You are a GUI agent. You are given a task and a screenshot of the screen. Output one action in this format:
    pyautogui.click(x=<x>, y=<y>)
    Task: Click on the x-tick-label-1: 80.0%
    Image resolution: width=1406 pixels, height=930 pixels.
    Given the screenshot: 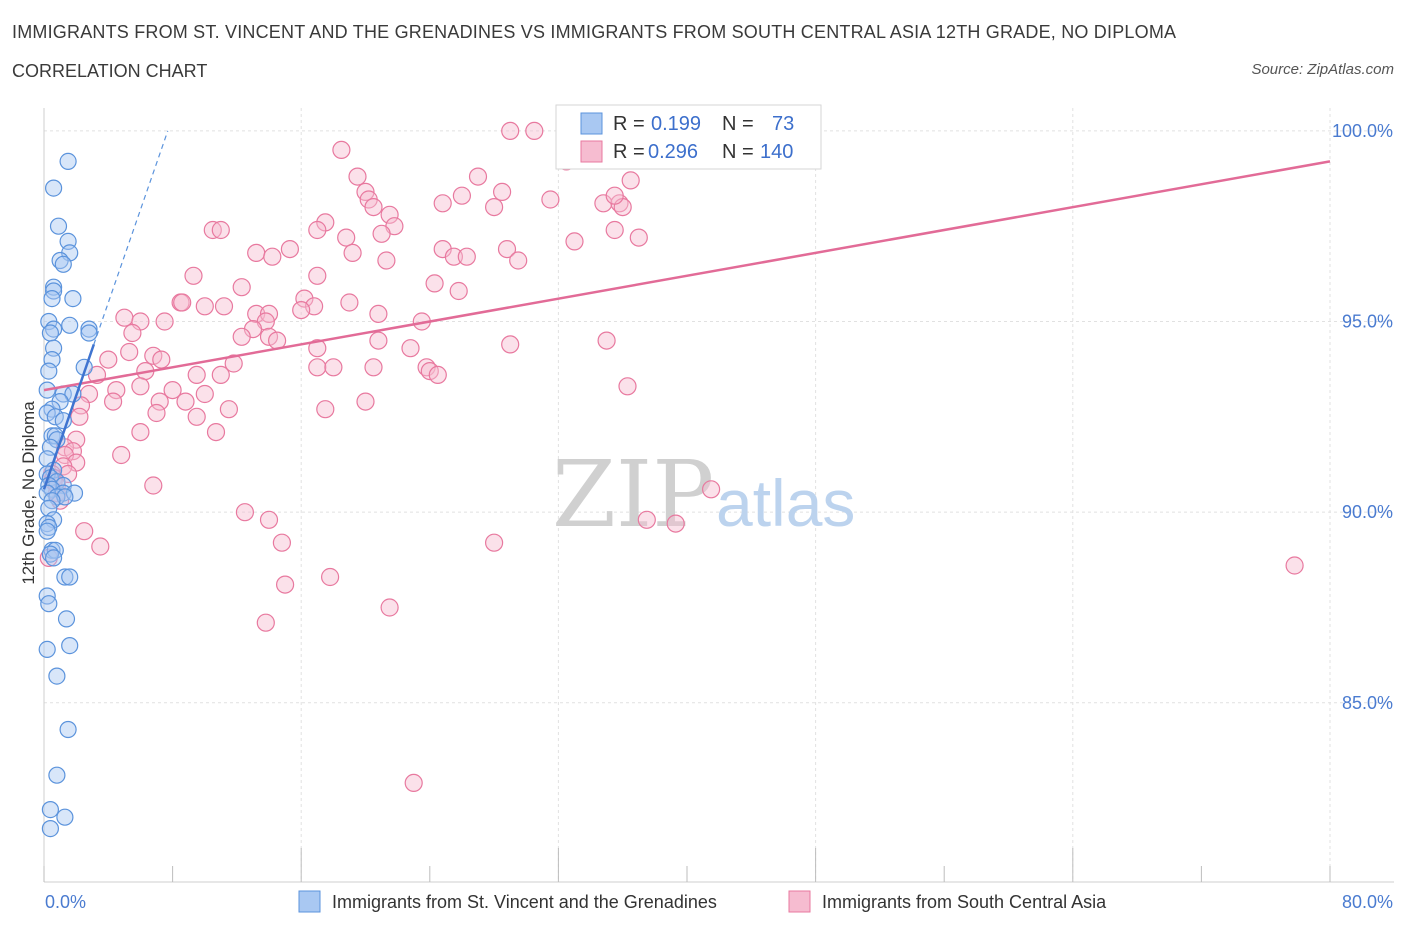 What is the action you would take?
    pyautogui.click(x=1367, y=902)
    